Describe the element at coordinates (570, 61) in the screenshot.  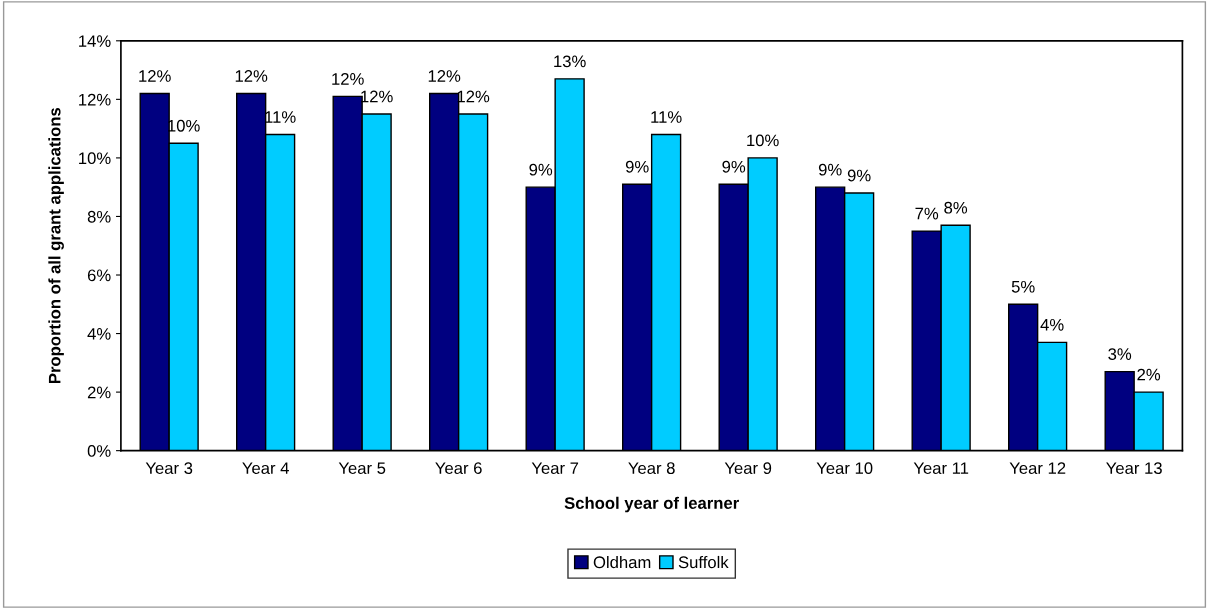
I see `data-label: 13%` at that location.